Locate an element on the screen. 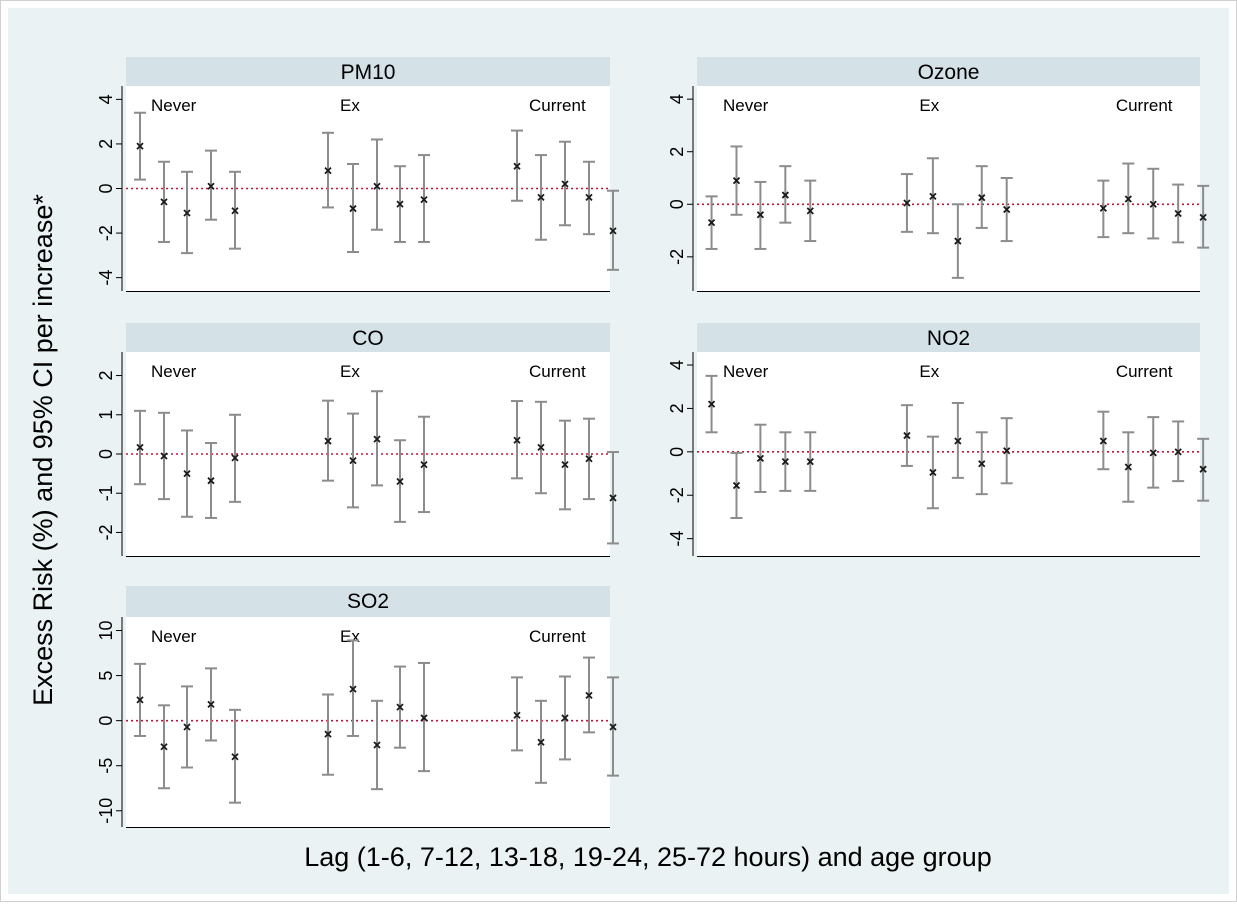 The image size is (1237, 907). y-tick-label: 2 is located at coordinates (677, 408).